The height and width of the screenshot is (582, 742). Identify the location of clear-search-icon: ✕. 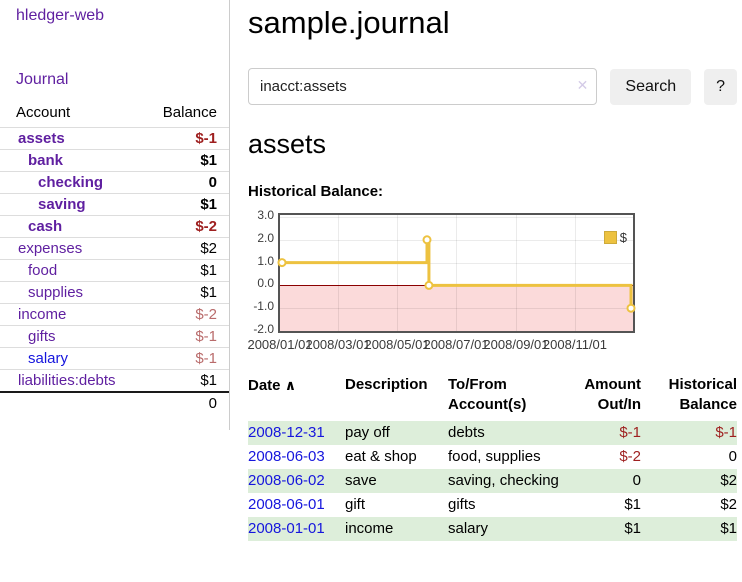
(582, 85).